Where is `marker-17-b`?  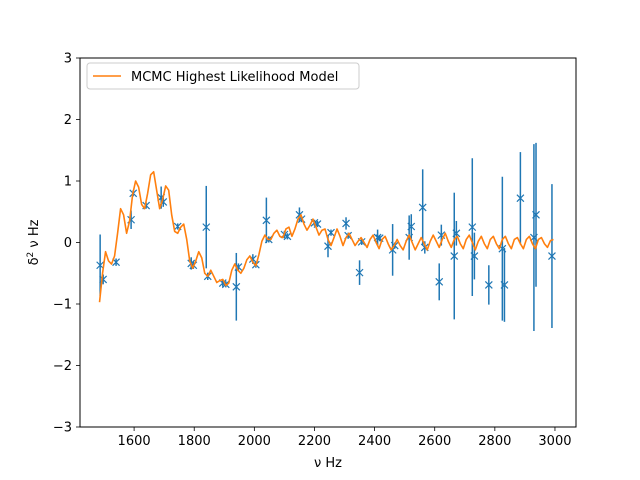
marker-17-b is located at coordinates (252, 259).